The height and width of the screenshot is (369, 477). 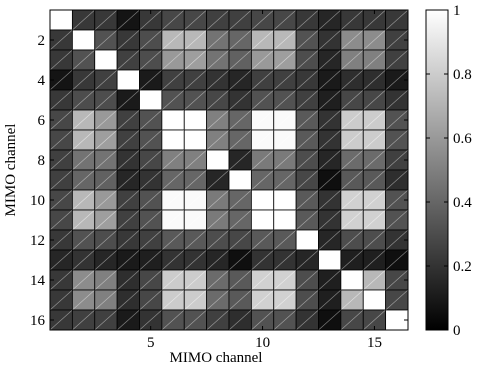 I want to click on y-tick-label: 16, so click(x=38, y=321).